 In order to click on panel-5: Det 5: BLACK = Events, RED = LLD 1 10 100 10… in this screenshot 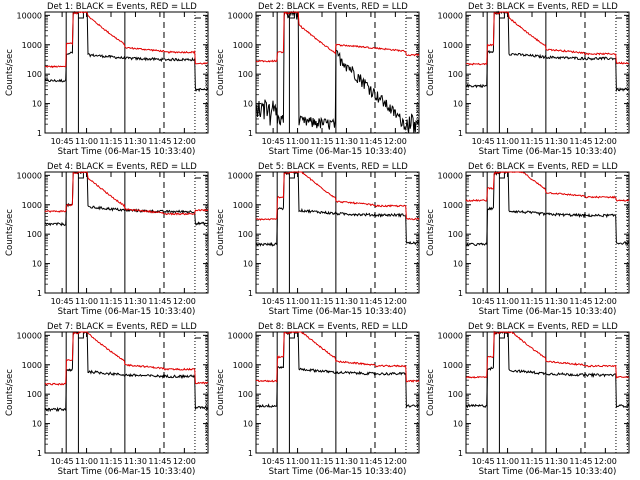, I will do `click(318, 239)`.